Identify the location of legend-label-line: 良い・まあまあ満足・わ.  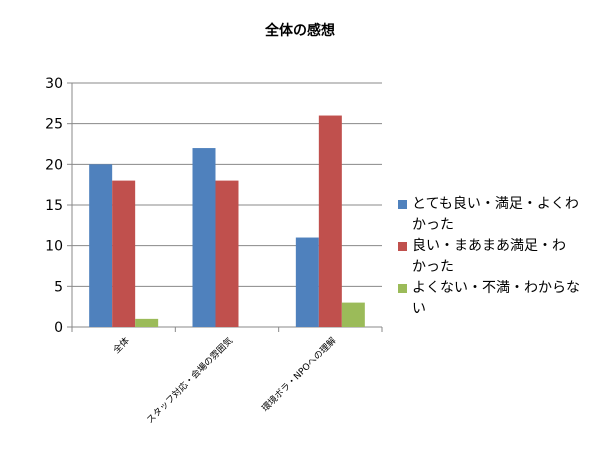
(489, 246).